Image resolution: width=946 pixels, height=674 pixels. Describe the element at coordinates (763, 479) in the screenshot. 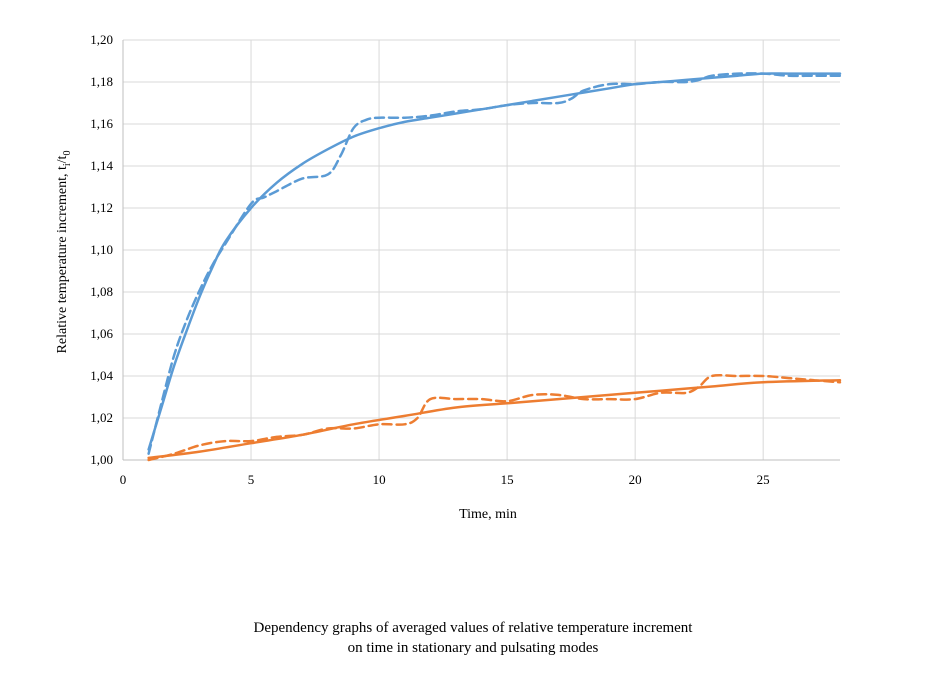

I see `x-tick-label: 25` at that location.